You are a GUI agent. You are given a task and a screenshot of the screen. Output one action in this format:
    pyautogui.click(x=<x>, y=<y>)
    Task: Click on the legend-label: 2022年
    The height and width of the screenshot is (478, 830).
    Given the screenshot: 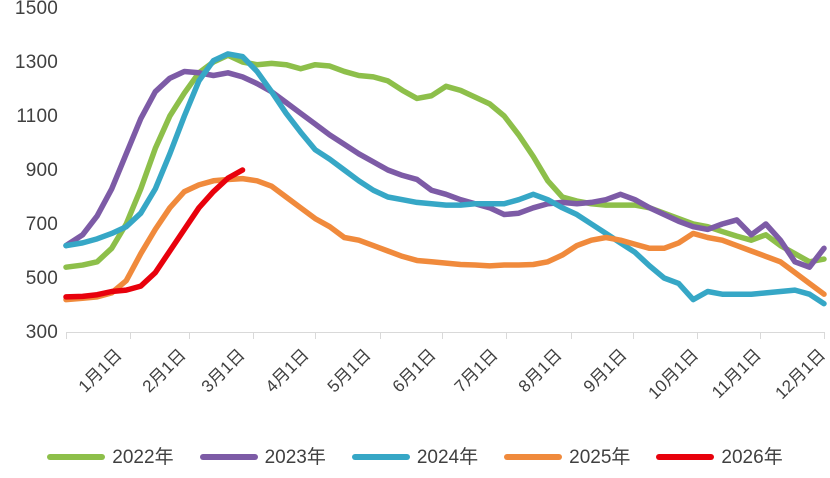 What is the action you would take?
    pyautogui.click(x=143, y=457)
    